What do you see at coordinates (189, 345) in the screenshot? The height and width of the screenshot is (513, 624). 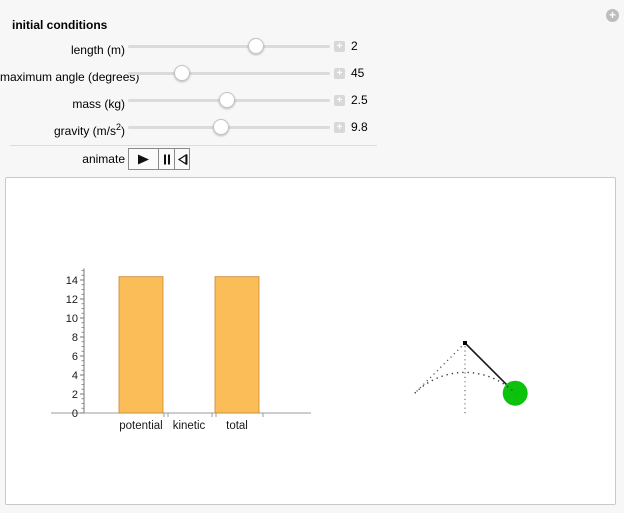 I see `energy-chart-bars` at bounding box center [189, 345].